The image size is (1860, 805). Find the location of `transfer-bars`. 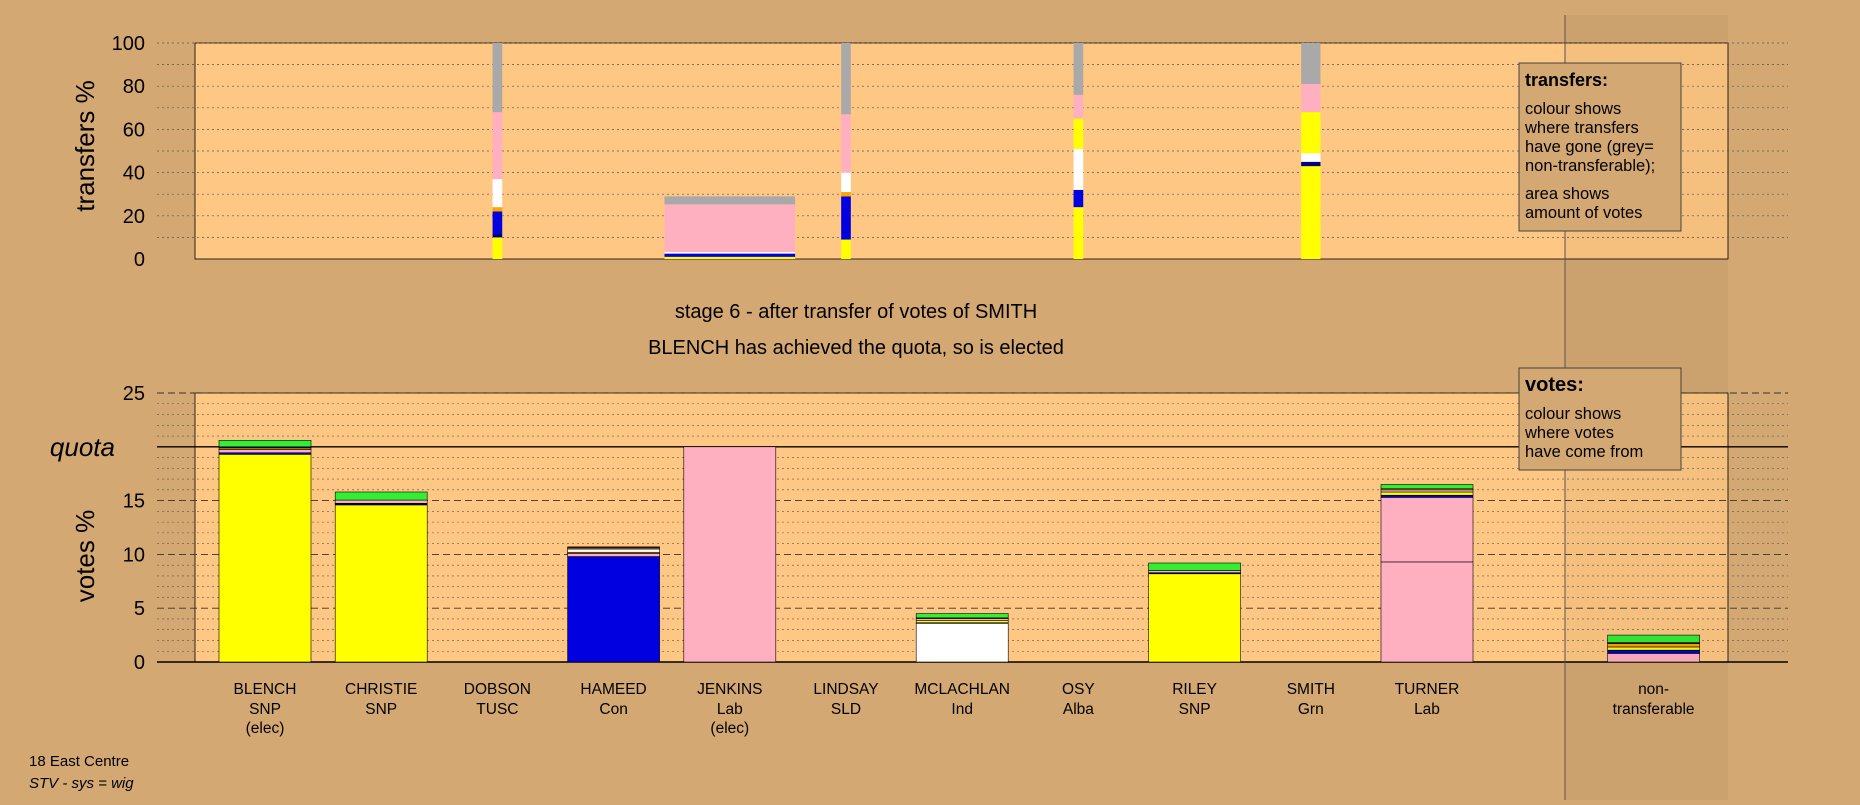

transfer-bars is located at coordinates (906, 151).